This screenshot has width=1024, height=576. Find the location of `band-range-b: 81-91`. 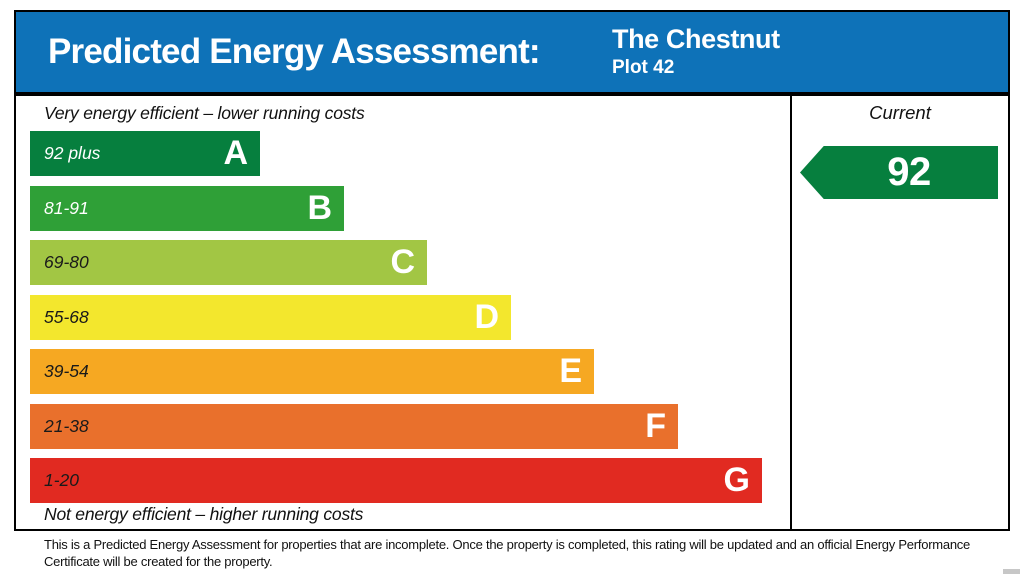

band-range-b: 81-91 is located at coordinates (66, 207).